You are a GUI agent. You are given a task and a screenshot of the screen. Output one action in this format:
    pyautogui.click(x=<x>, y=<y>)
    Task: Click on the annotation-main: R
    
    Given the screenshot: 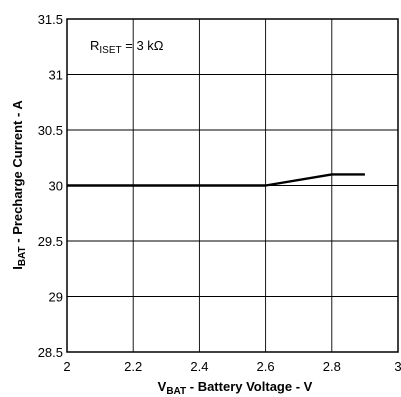 What is the action you would take?
    pyautogui.click(x=94, y=45)
    